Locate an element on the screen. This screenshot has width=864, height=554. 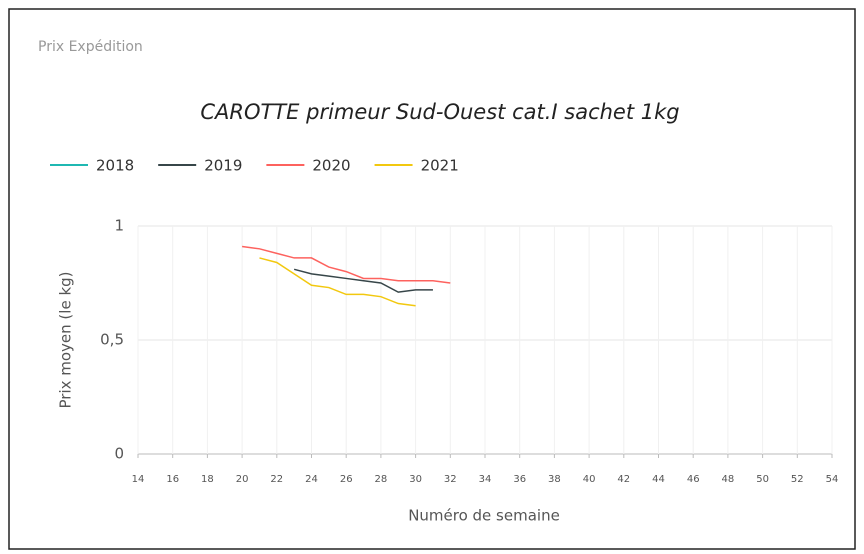
y-tick-label: 1 is located at coordinates (119, 226).